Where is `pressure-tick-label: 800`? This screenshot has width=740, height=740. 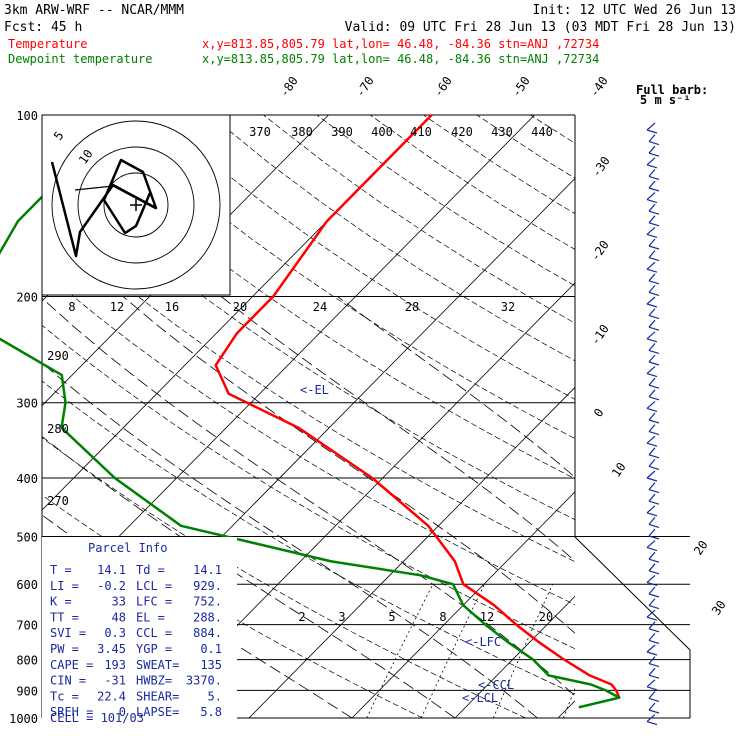 pressure-tick-label: 800 is located at coordinates (27, 661).